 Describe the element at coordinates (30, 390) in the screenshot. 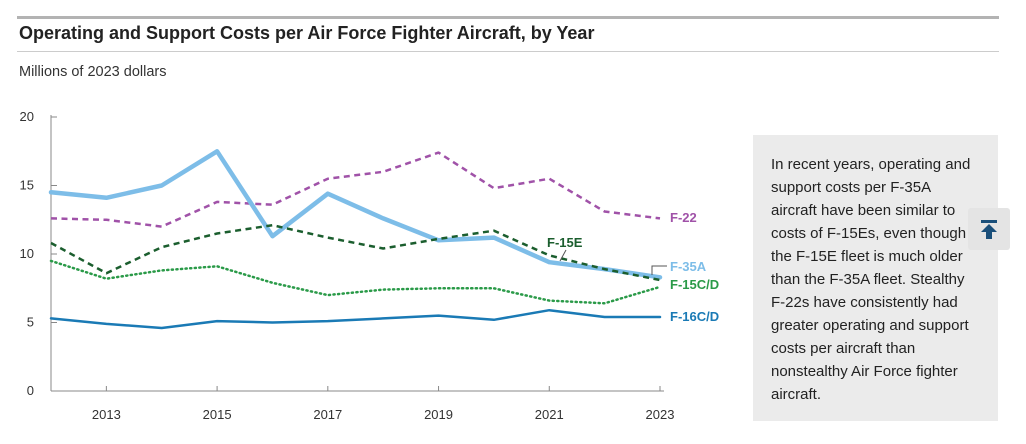

I see `y-tick-label: 0` at that location.